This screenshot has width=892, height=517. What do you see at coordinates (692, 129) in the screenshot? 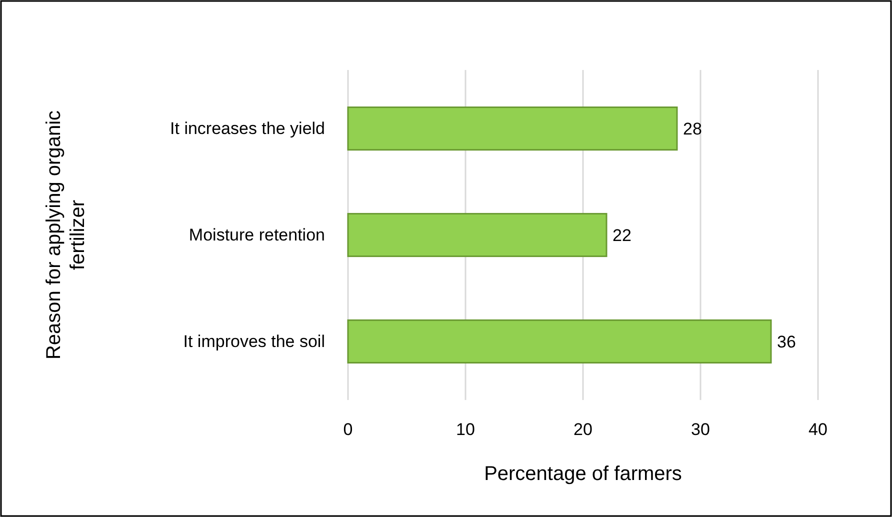
I see `data-label: 28` at bounding box center [692, 129].